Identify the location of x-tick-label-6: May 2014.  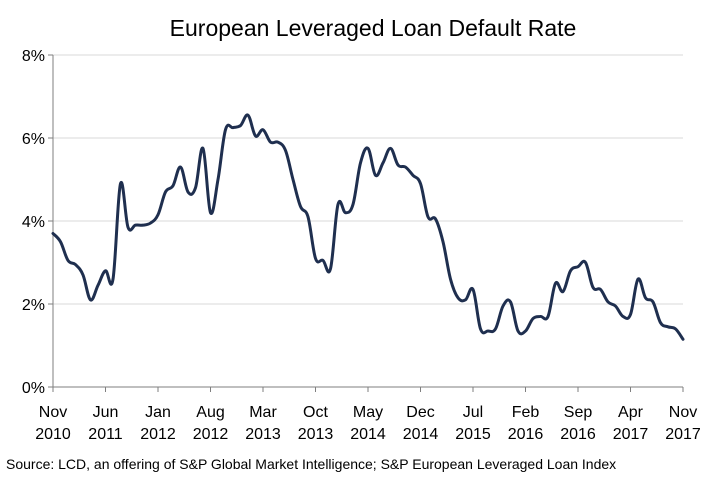
(368, 423).